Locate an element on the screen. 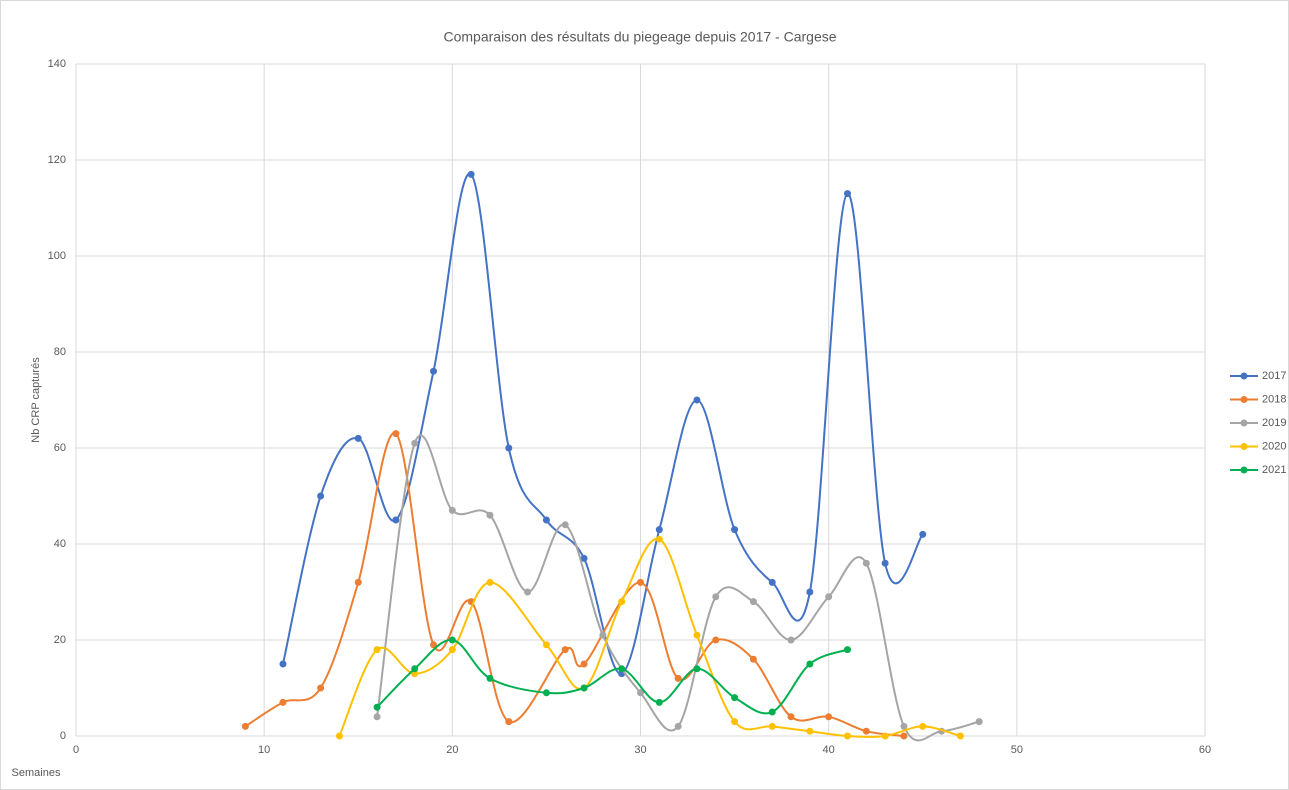  x-axis-label: Semaines is located at coordinates (36, 773).